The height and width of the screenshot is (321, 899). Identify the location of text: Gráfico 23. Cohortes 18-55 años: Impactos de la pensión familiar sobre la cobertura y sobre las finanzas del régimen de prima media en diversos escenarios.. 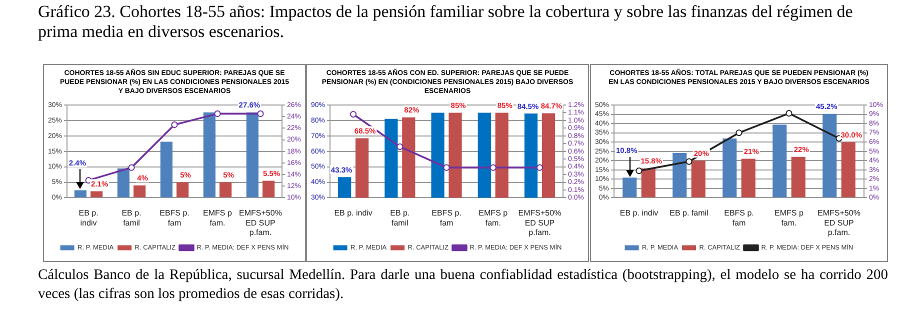
(446, 22).